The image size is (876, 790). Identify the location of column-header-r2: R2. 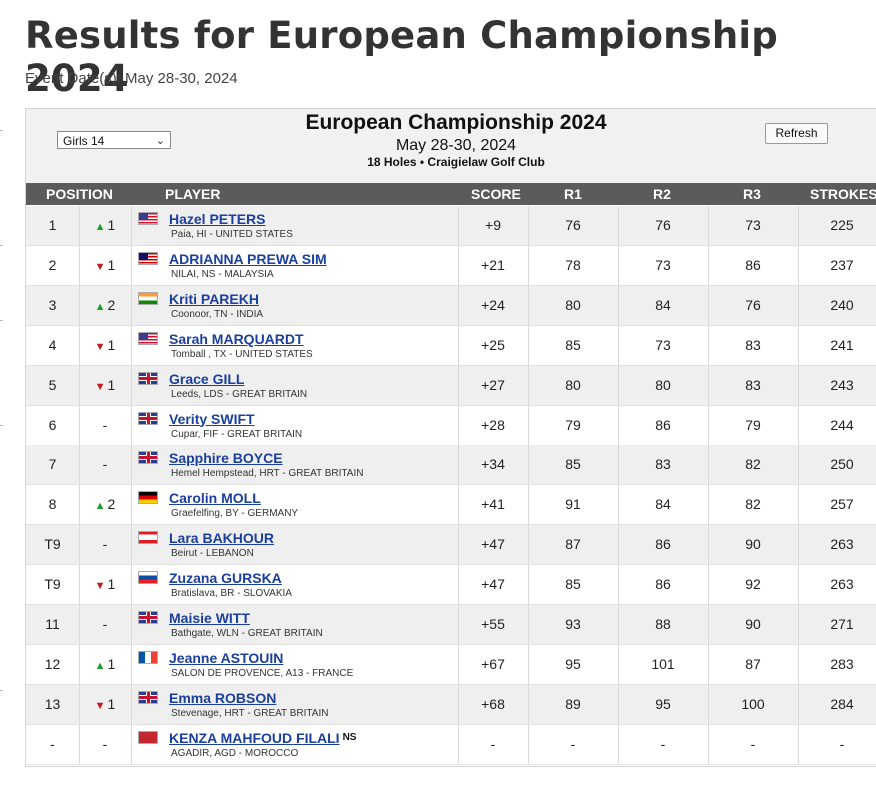
(662, 194).